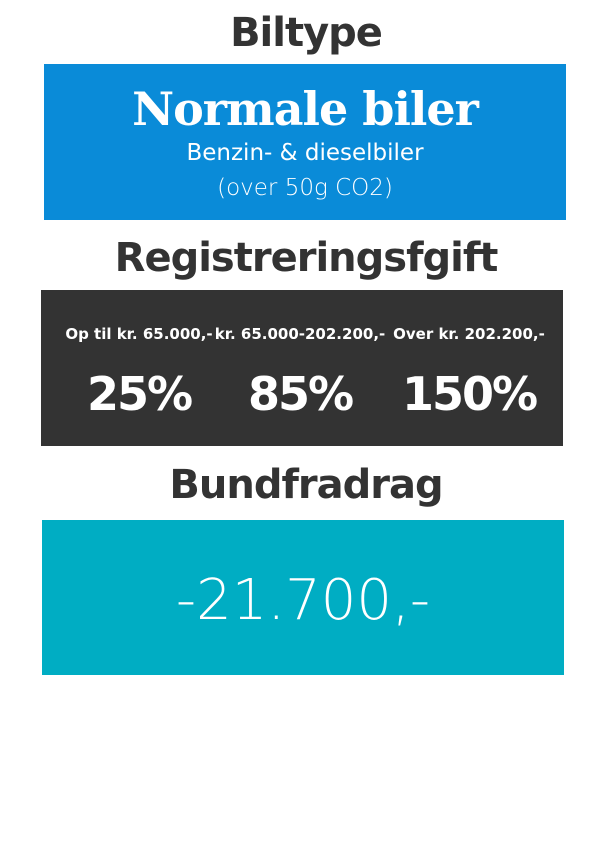  I want to click on car-type-title: Normale biler, so click(305, 109).